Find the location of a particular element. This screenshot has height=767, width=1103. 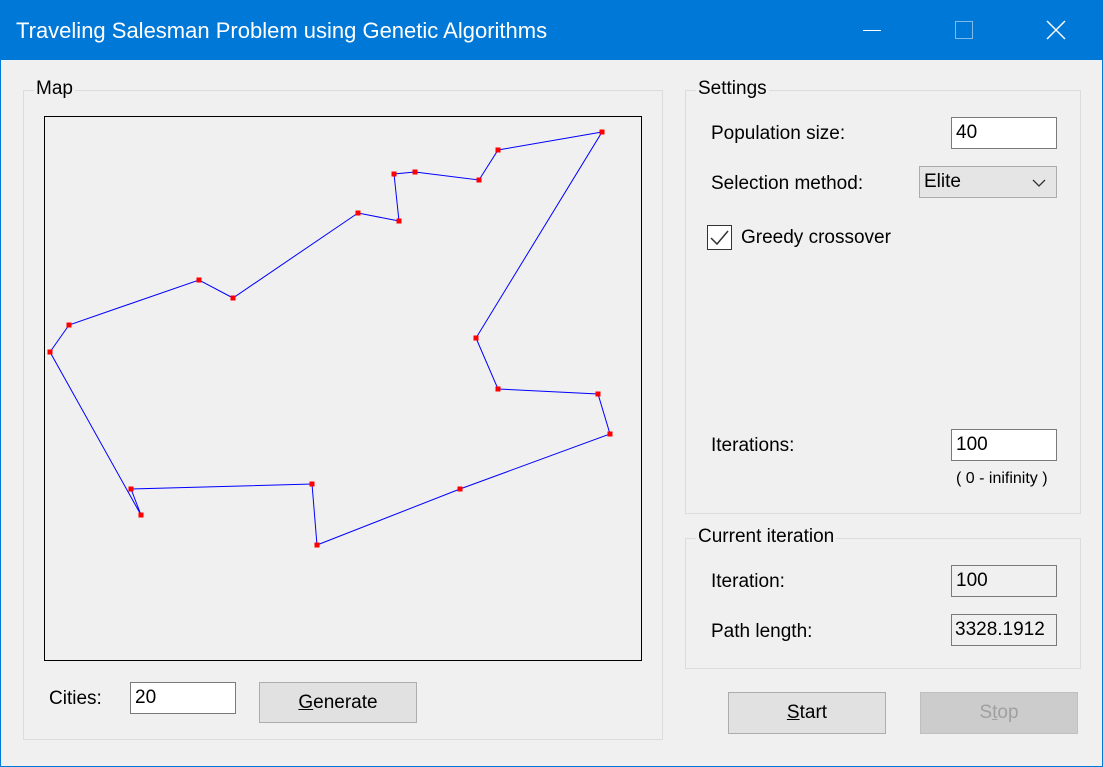

generate-button: Generate is located at coordinates (338, 702).